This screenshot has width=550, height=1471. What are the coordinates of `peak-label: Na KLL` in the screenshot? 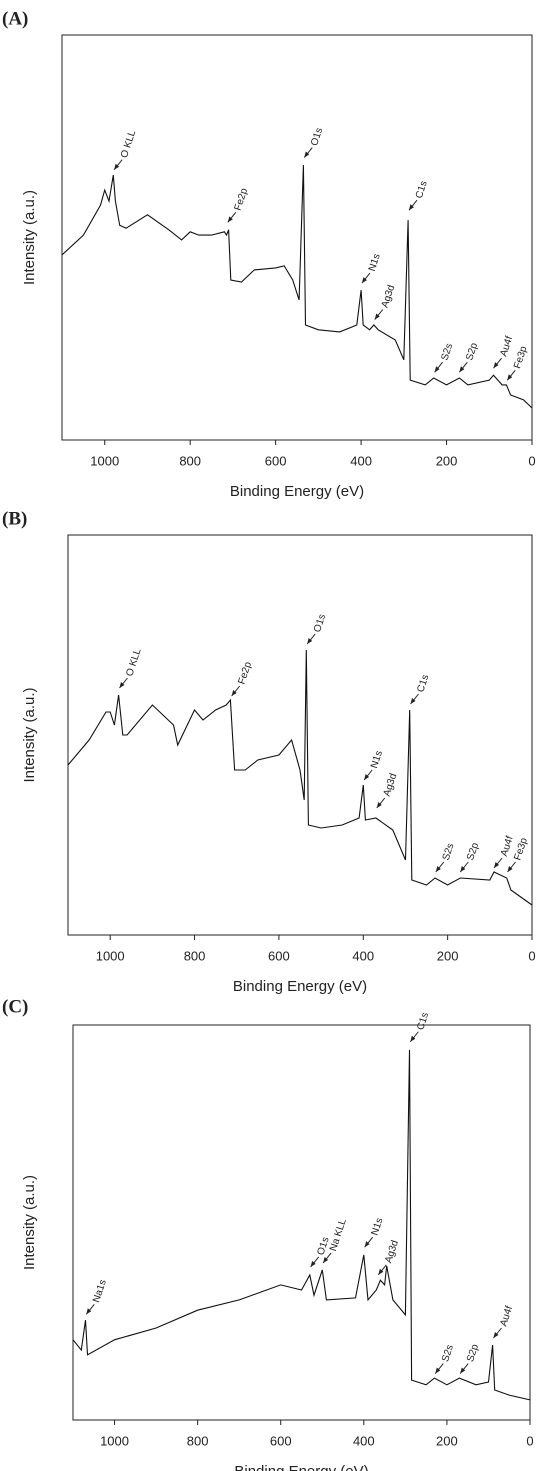 It's located at (338, 1235).